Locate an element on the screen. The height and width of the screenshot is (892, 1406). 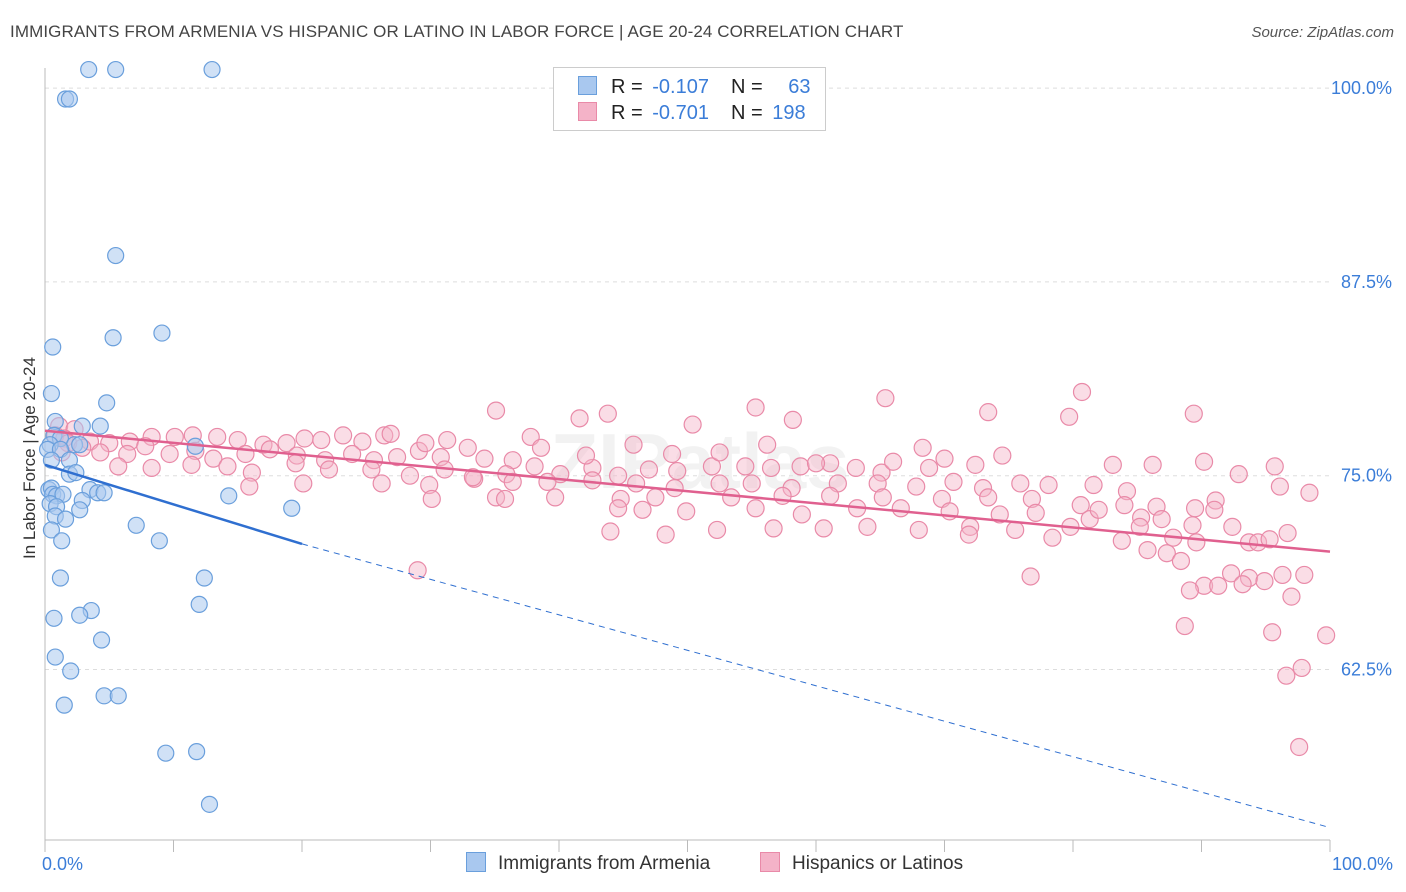
n-label: N = is located at coordinates (749, 87).